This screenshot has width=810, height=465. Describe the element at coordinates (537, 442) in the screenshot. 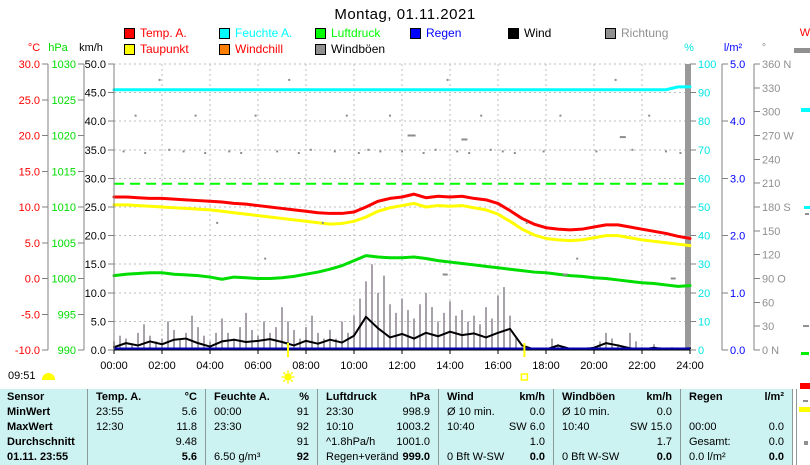

I see `stat-value: 1.0` at that location.